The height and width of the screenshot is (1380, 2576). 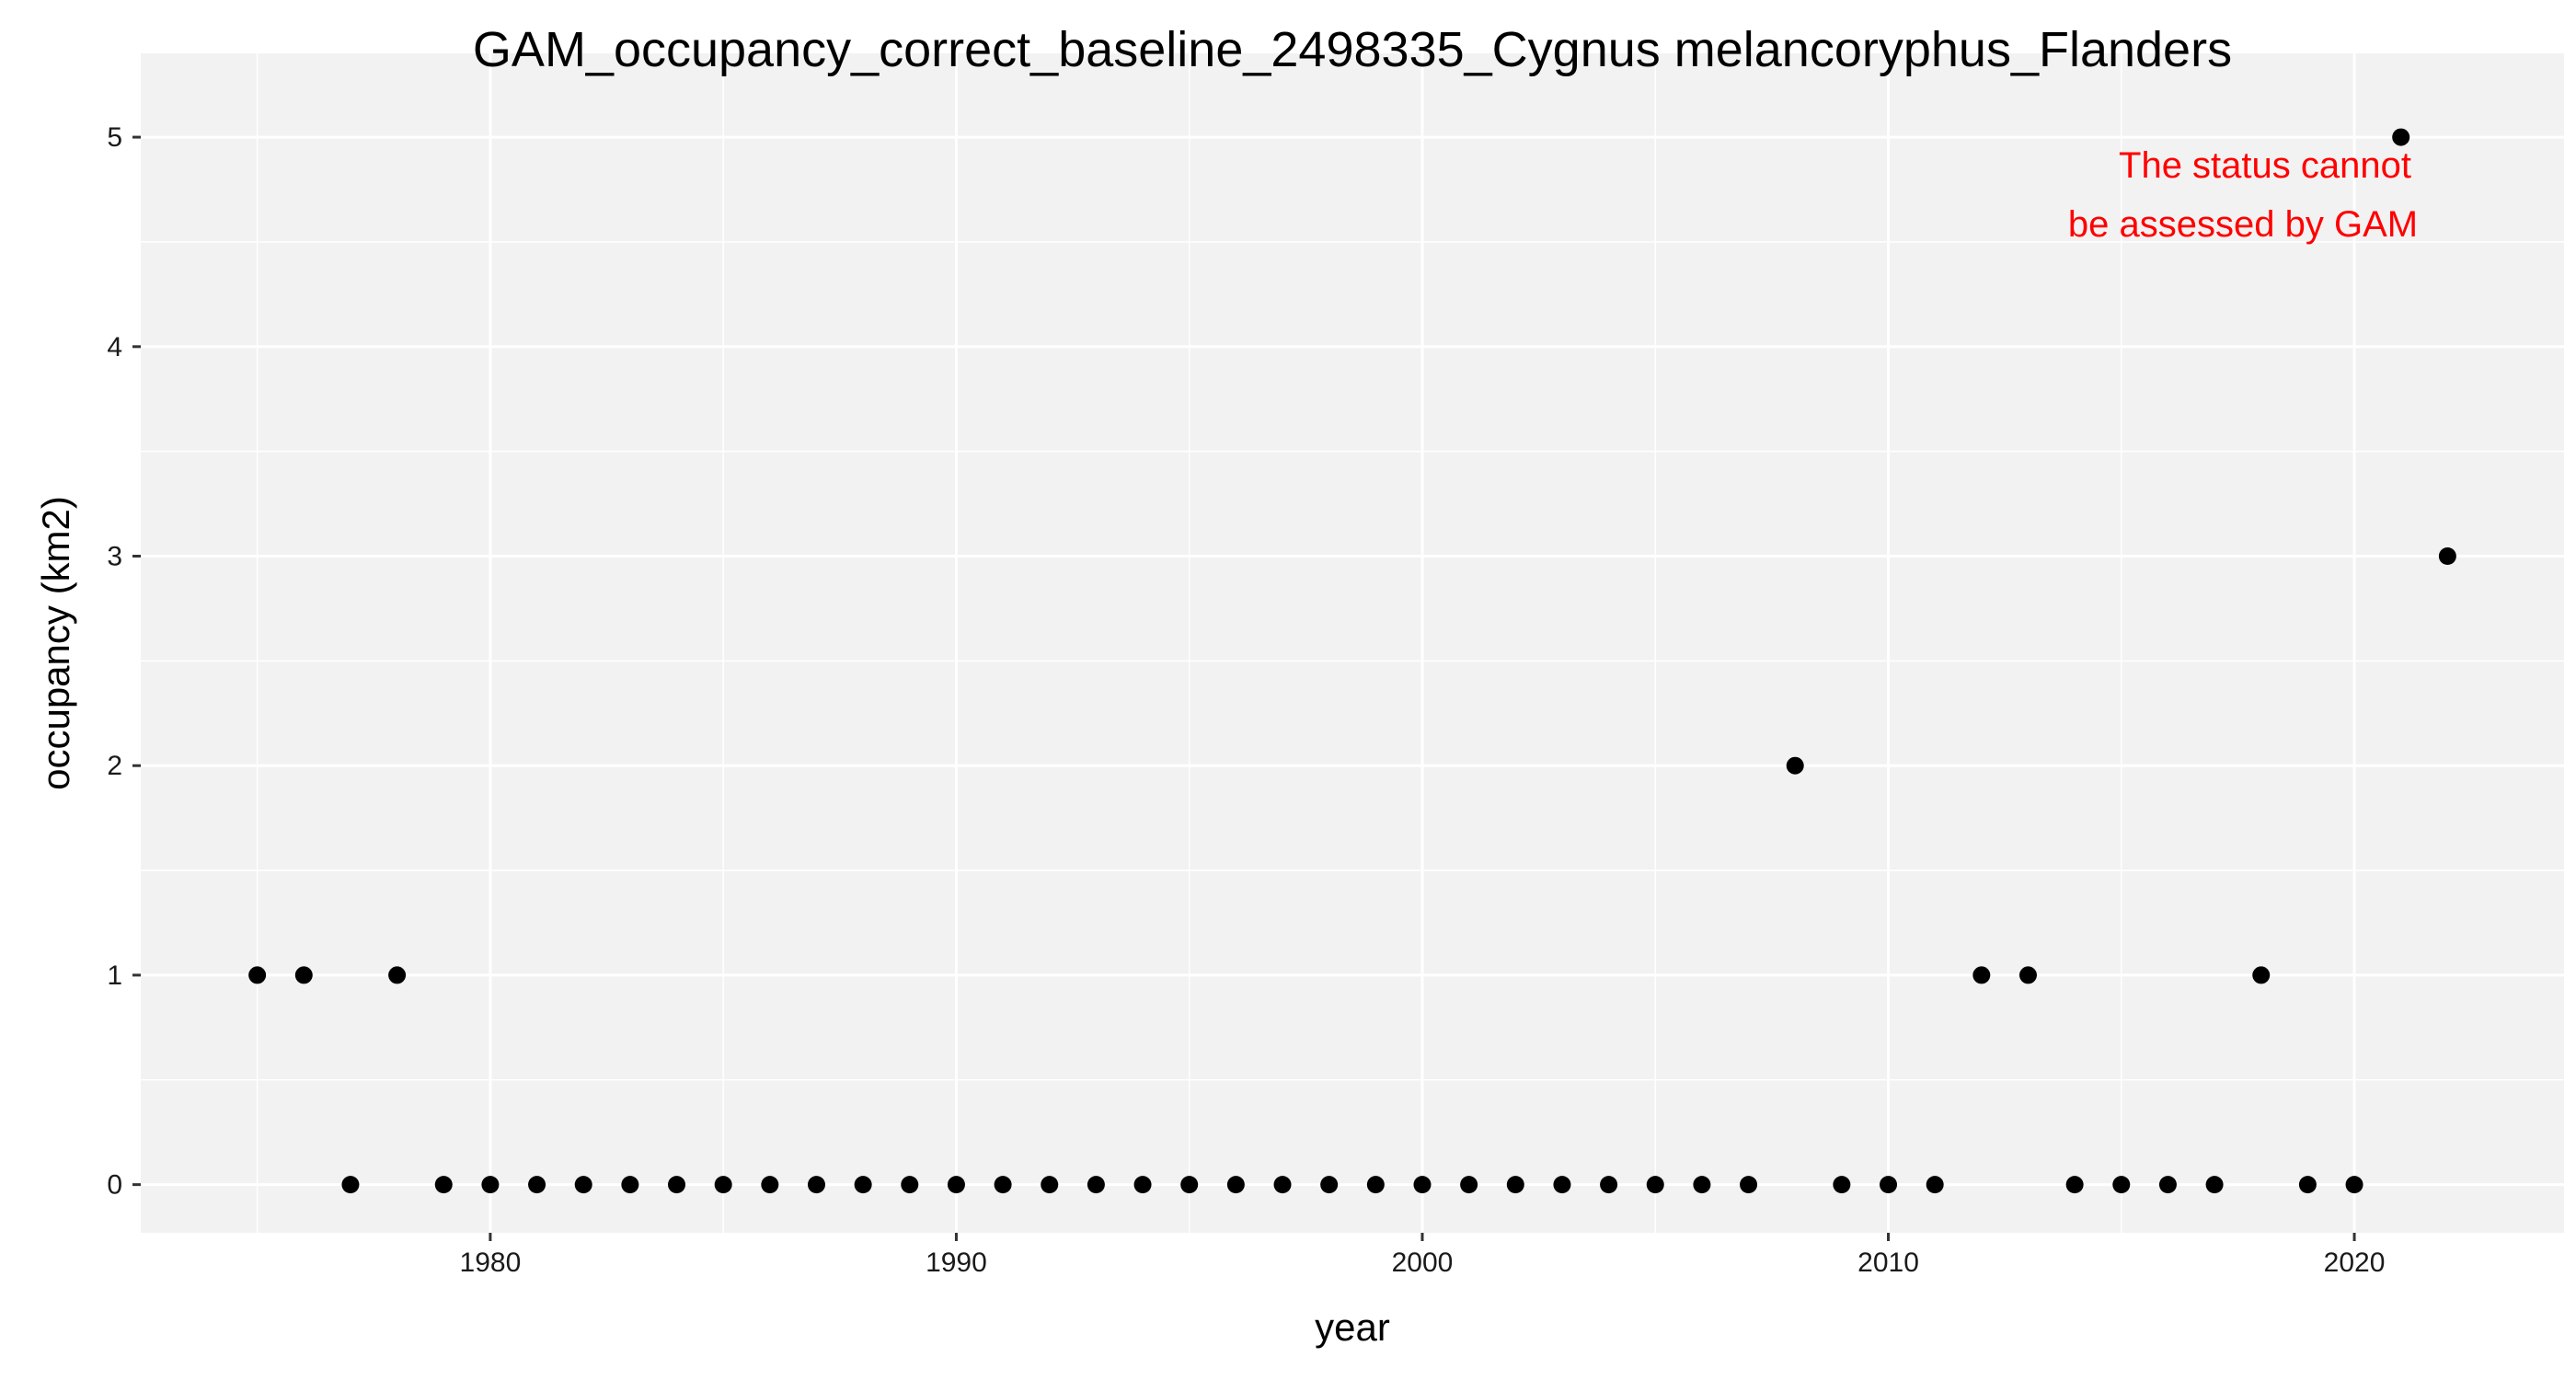 What do you see at coordinates (114, 975) in the screenshot?
I see `y-tick-label: 1` at bounding box center [114, 975].